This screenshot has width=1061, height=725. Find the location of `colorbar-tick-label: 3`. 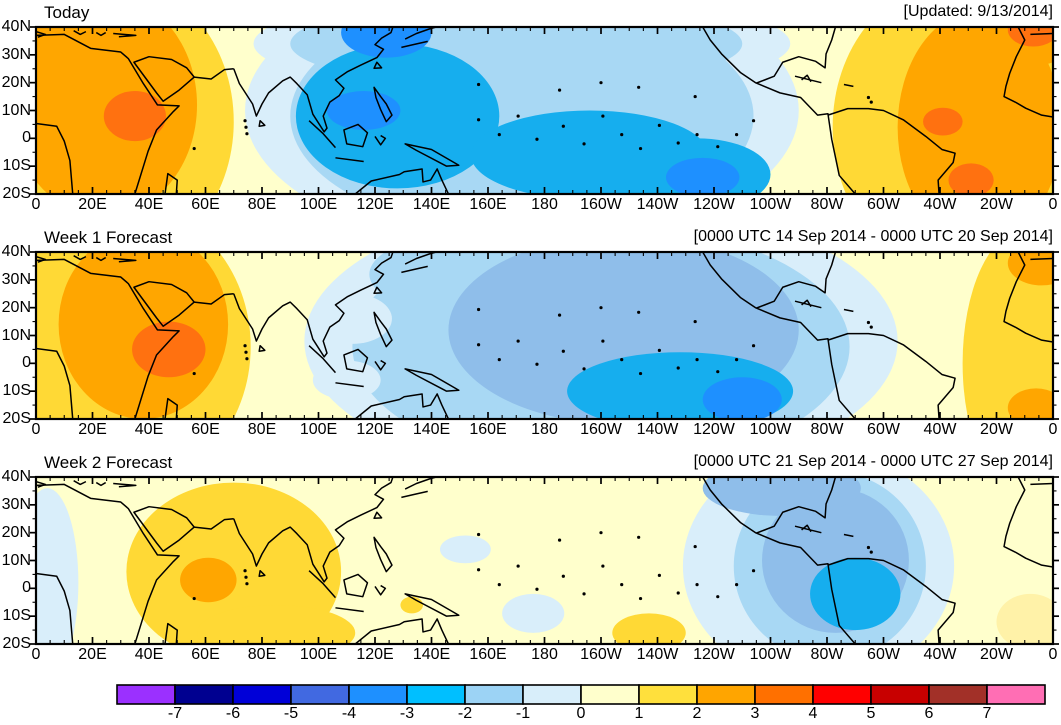

colorbar-tick-label: 3 is located at coordinates (755, 713).